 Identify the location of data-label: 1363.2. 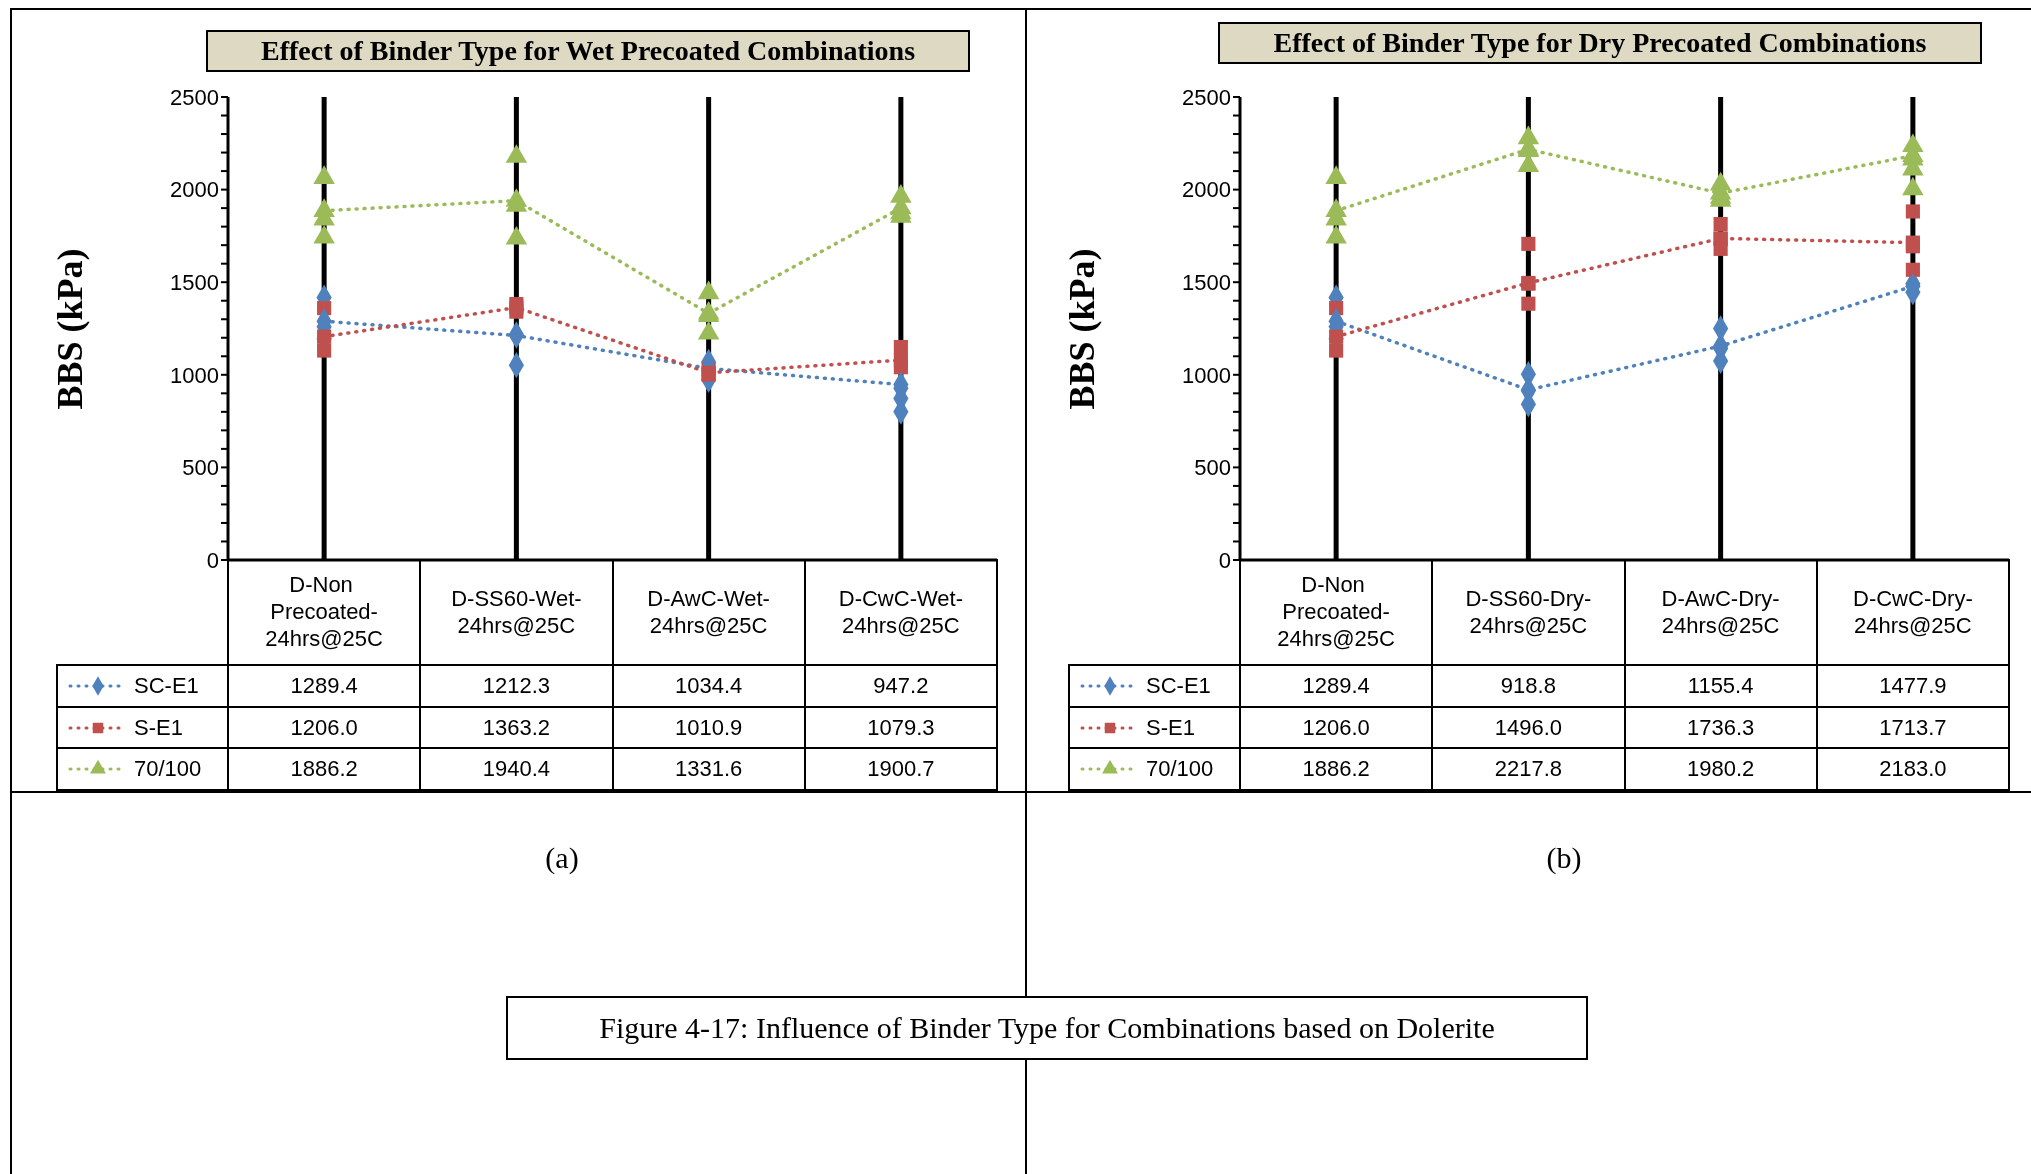
(516, 727).